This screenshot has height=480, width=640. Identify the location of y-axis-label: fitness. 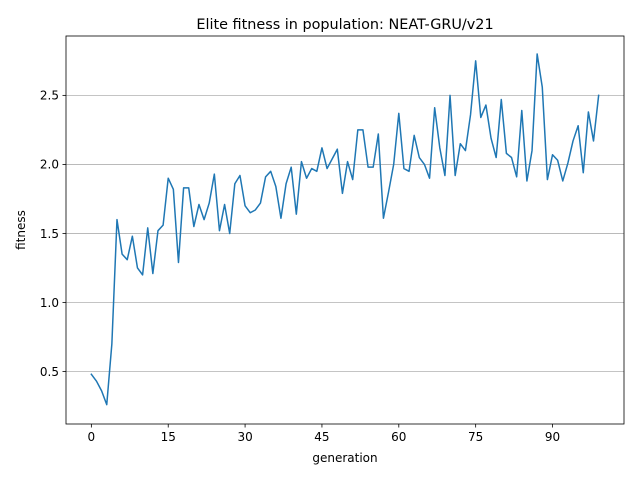
(21, 230).